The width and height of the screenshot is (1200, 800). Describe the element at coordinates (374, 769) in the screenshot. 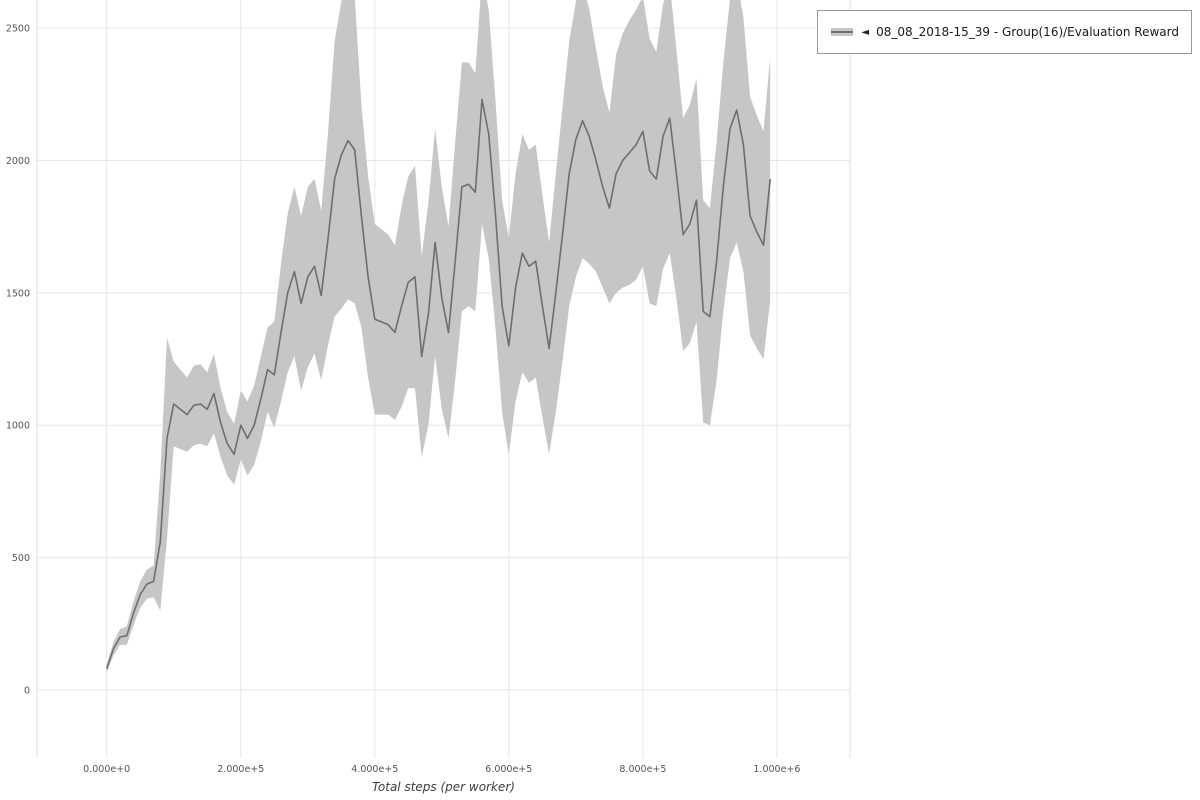

I see `x-tick-label: 4.000e+5` at that location.